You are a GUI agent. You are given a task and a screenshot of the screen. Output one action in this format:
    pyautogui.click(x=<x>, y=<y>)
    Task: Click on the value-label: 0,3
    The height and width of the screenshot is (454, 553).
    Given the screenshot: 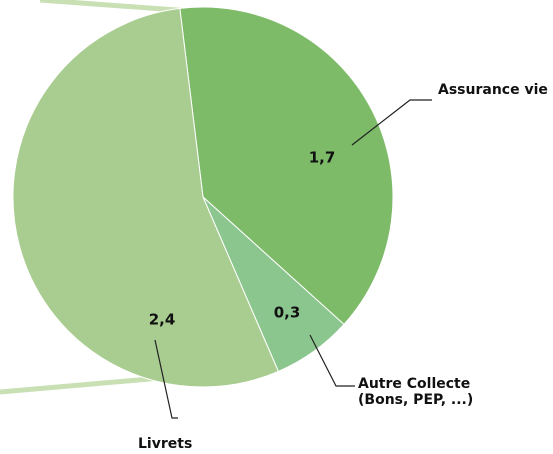 What is the action you would take?
    pyautogui.click(x=287, y=313)
    